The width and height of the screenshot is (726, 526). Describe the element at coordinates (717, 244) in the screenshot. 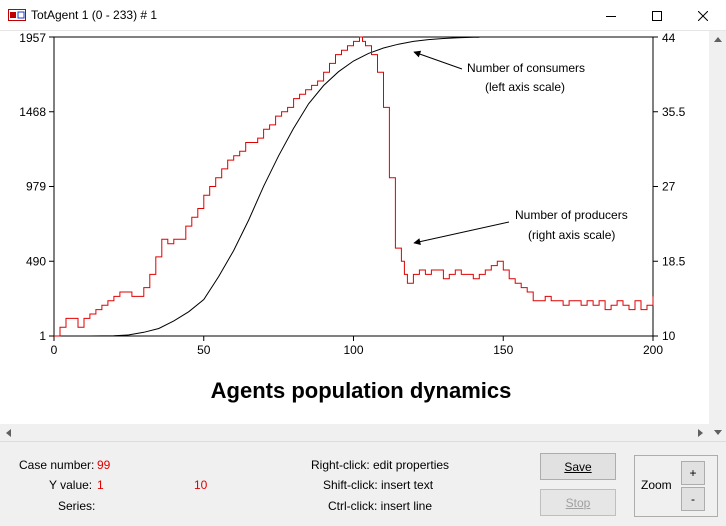

I see `vertical-scroll-thumb` at that location.